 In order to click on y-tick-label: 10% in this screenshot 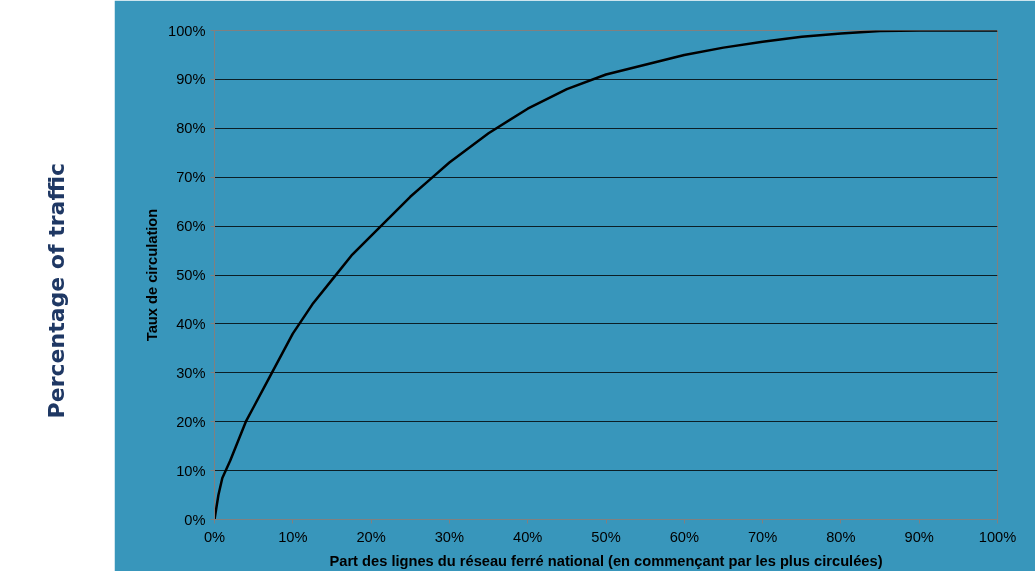, I will do `click(191, 470)`.